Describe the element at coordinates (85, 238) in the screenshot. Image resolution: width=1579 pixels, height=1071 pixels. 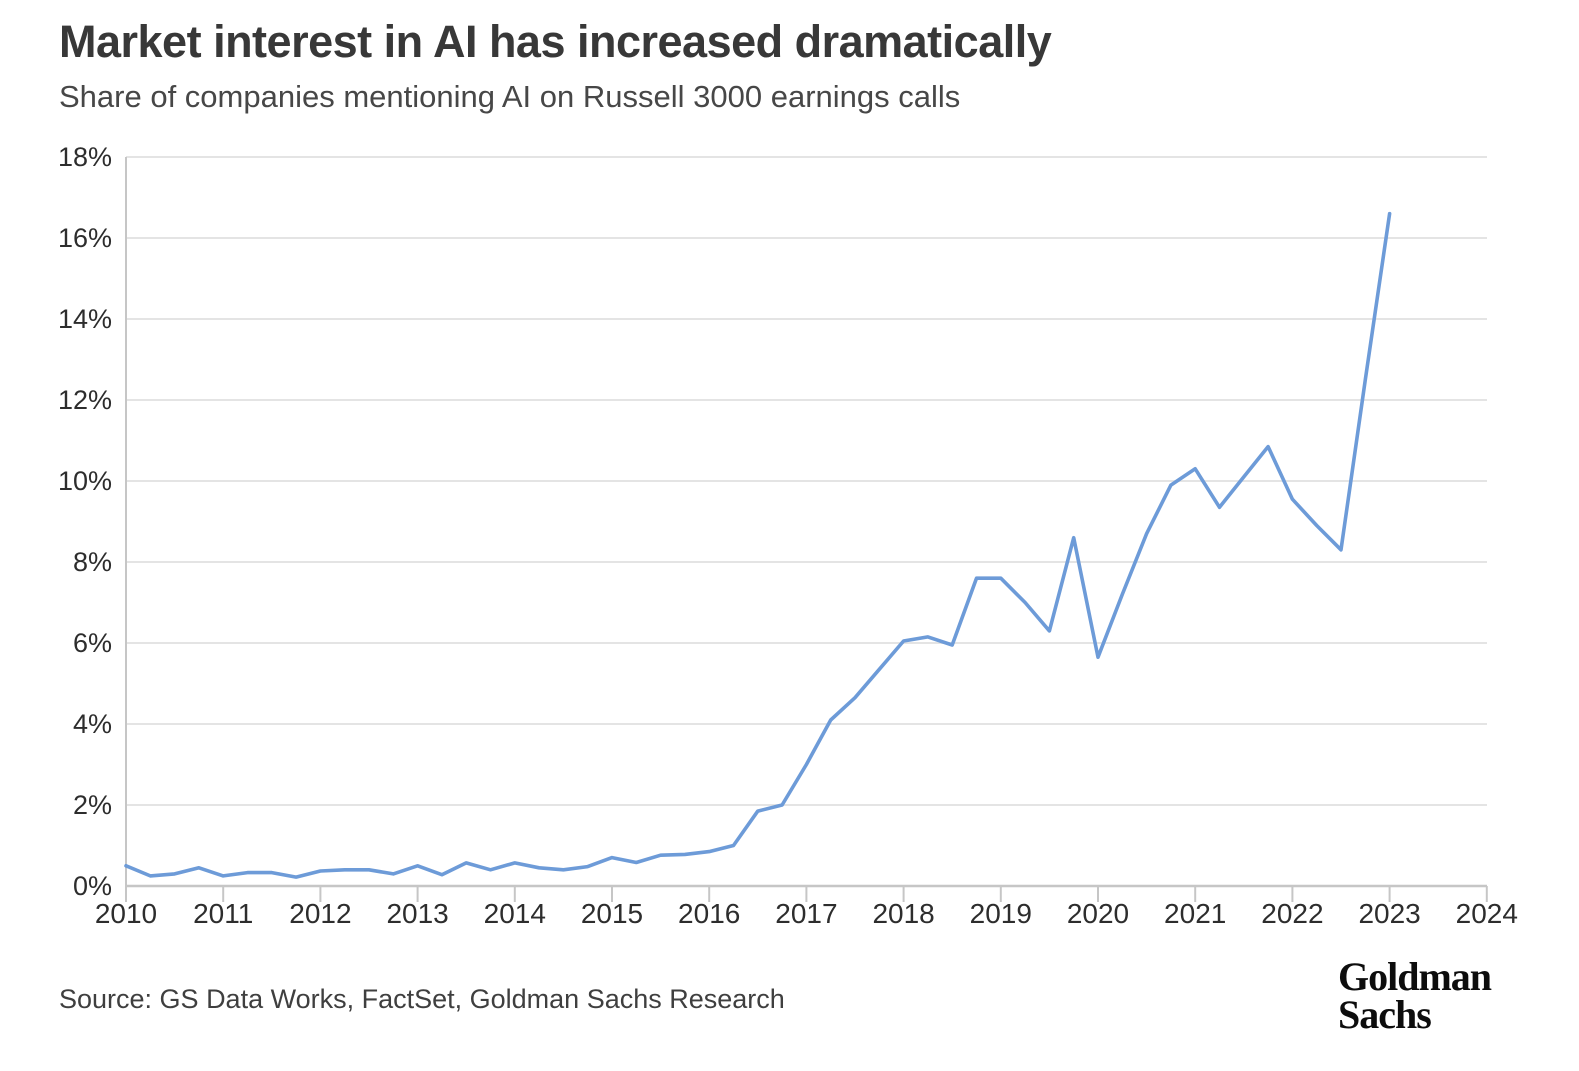
I see `y-tick-label: 16%` at that location.